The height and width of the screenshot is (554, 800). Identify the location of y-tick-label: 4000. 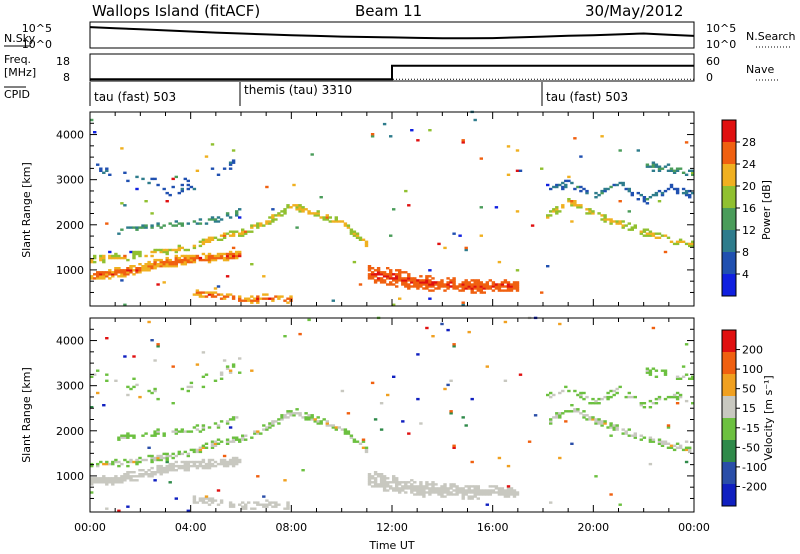
(70, 135).